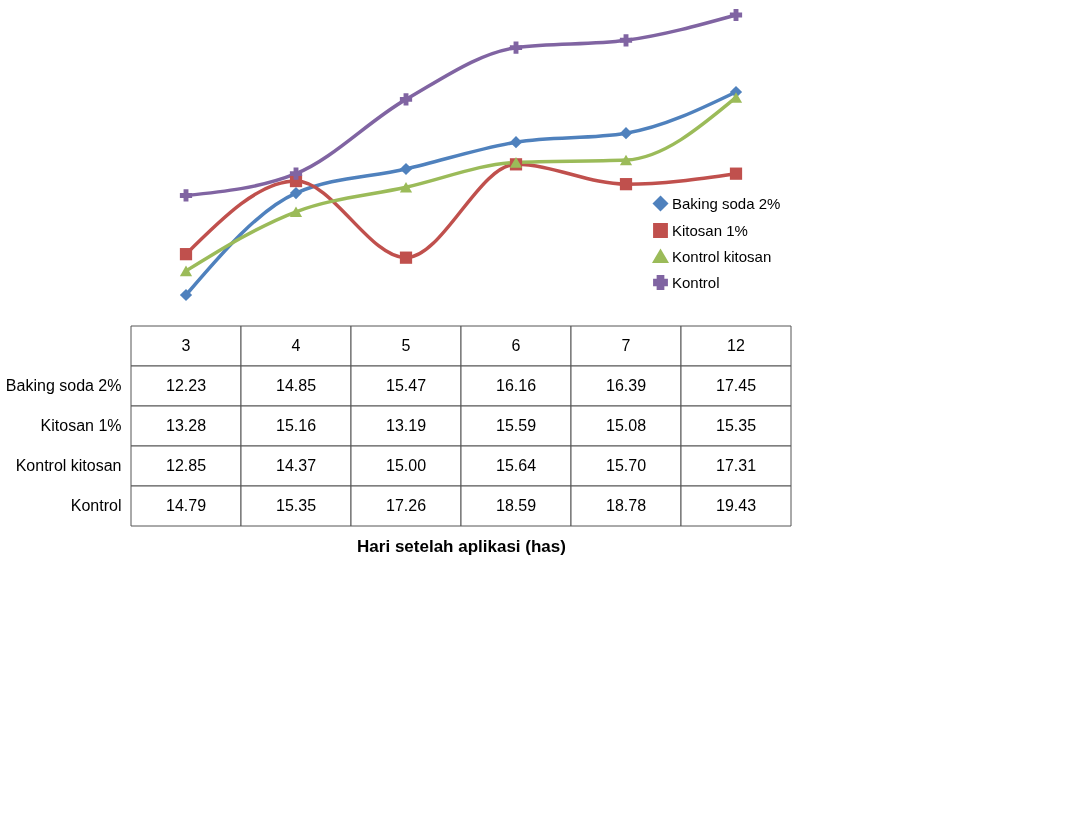  What do you see at coordinates (626, 345) in the screenshot?
I see `x-tick-label: 7` at bounding box center [626, 345].